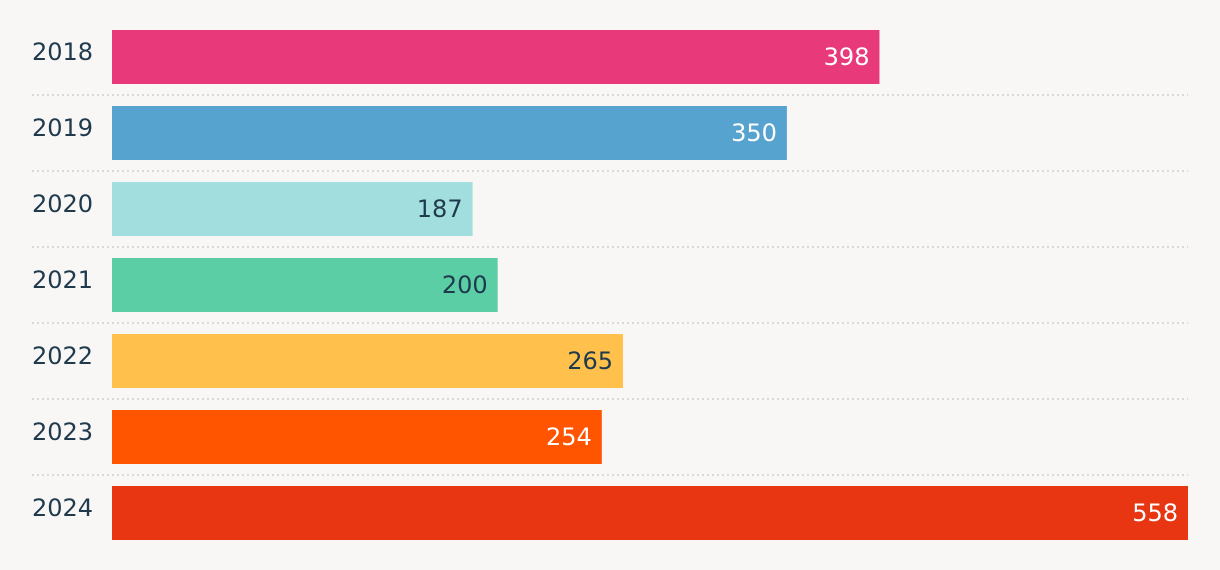  What do you see at coordinates (440, 209) in the screenshot?
I see `value-label-2020: 187` at bounding box center [440, 209].